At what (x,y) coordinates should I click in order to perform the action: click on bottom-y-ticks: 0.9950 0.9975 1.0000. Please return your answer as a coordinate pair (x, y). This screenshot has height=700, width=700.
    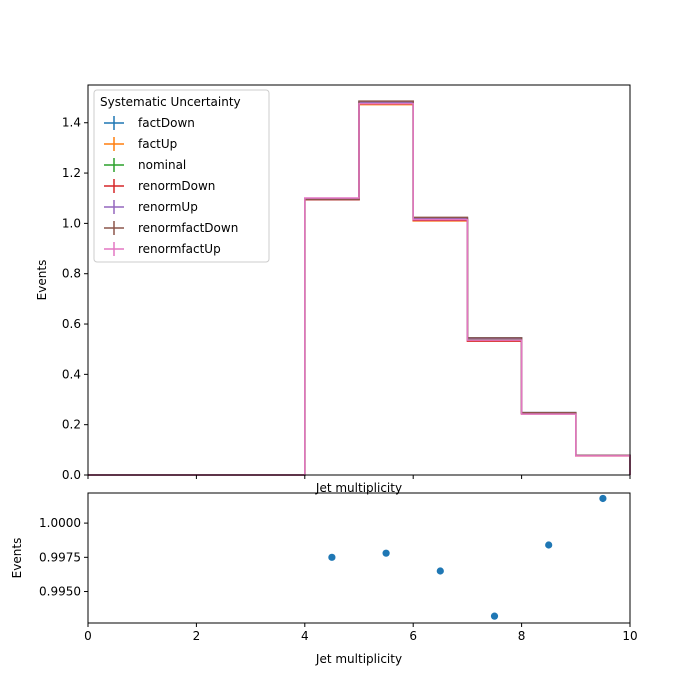
    Looking at the image, I should click on (63, 557).